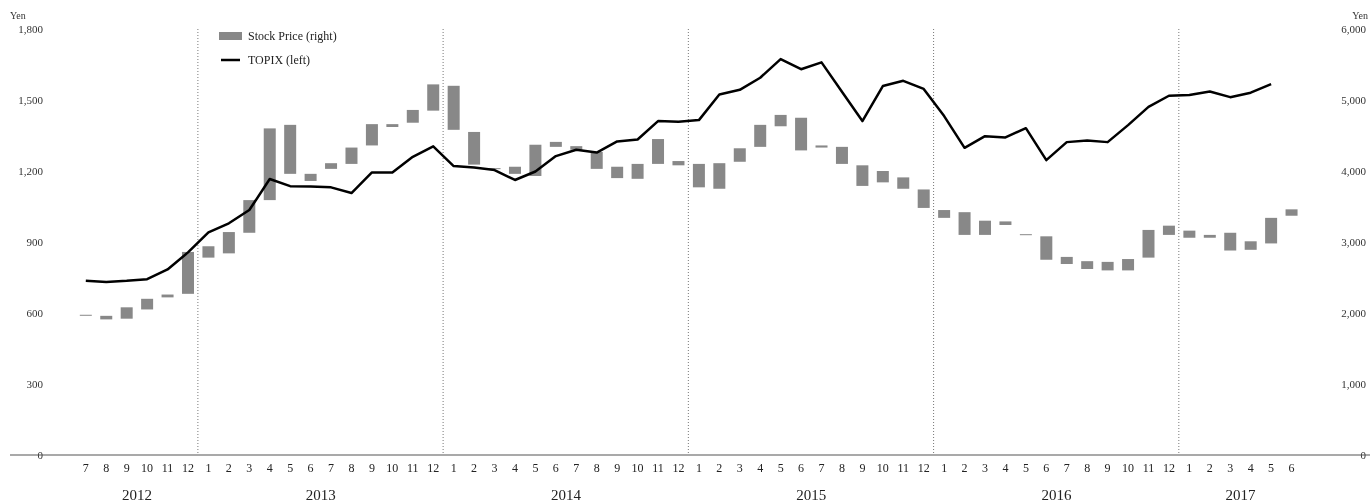 Image resolution: width=1370 pixels, height=504 pixels. Describe the element at coordinates (811, 495) in the screenshot. I see `text: 2015` at that location.